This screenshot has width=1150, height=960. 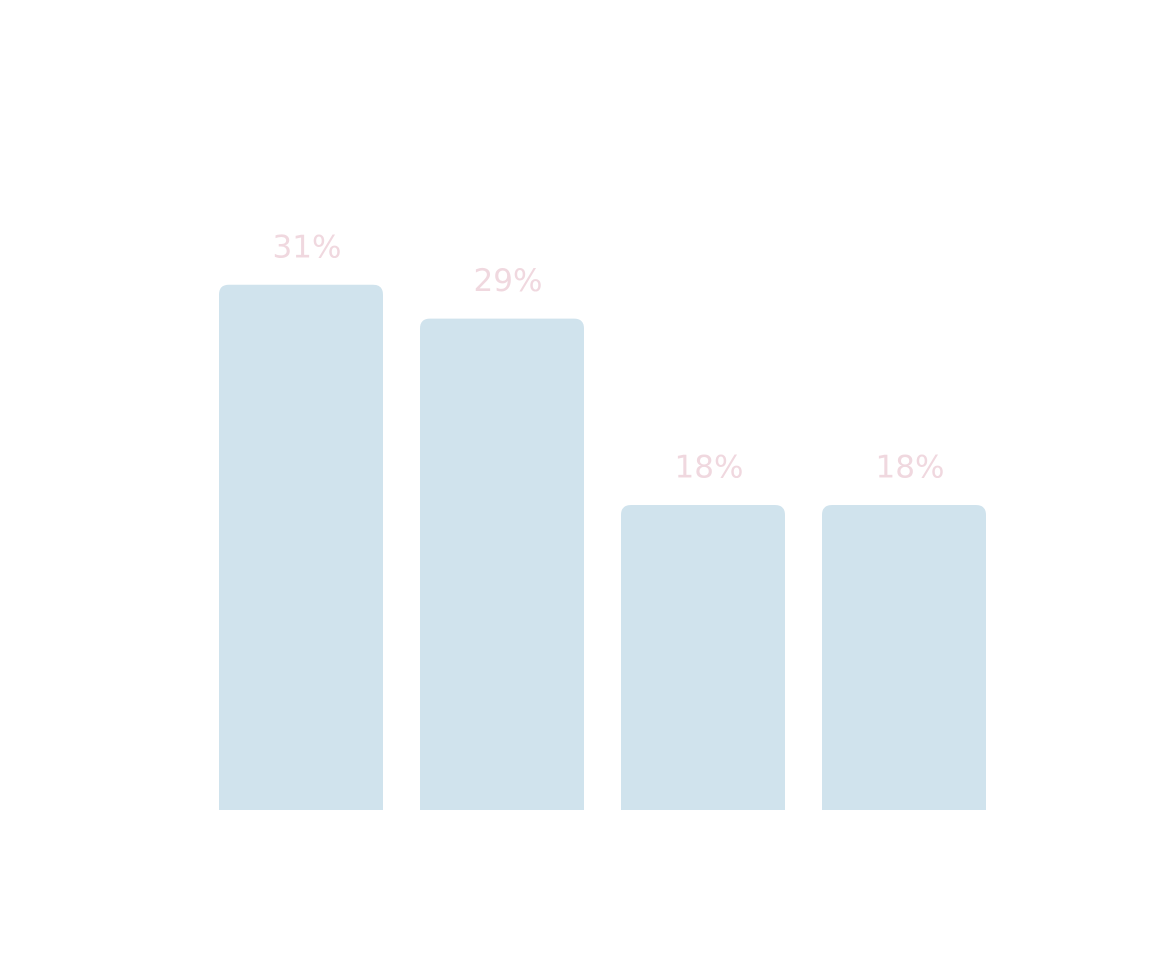 What do you see at coordinates (508, 281) in the screenshot?
I see `value-label: 29%` at bounding box center [508, 281].